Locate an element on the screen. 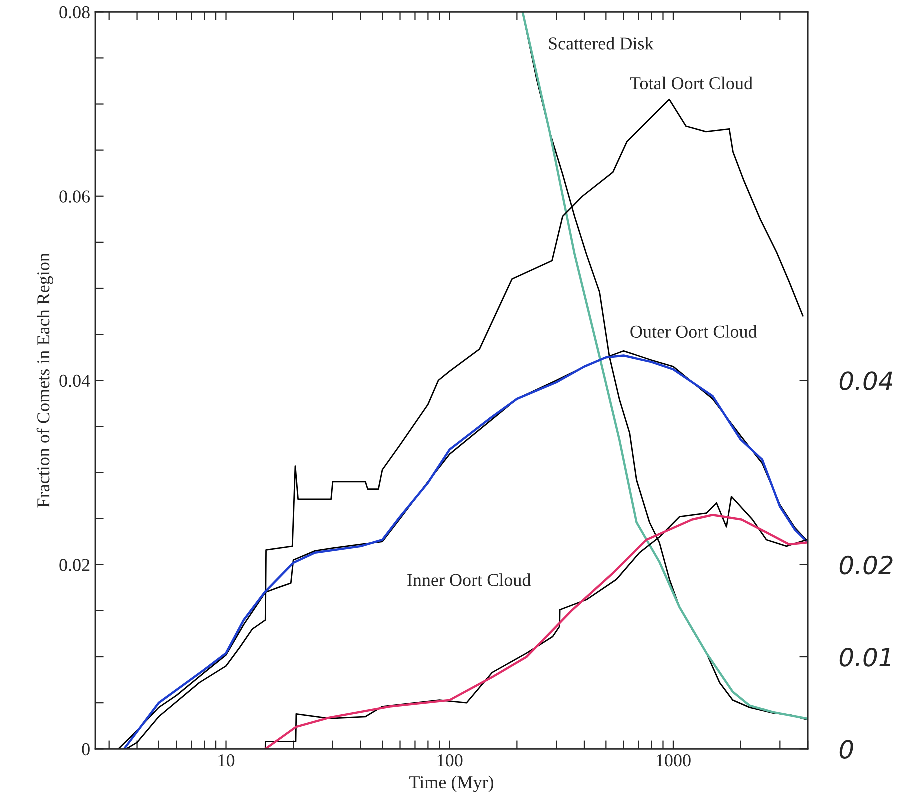 This screenshot has width=909, height=809. y-tick-label: 0.02 is located at coordinates (75, 565).